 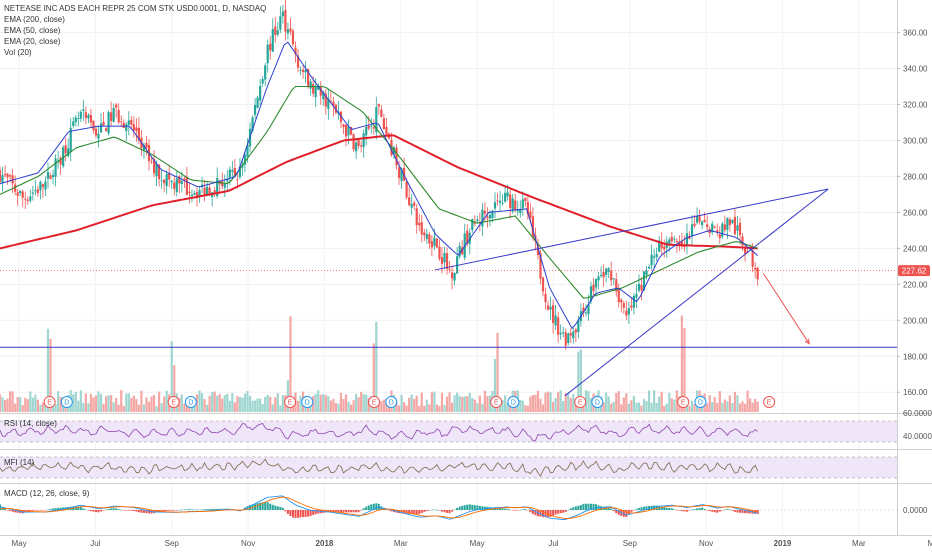 What do you see at coordinates (859, 543) in the screenshot?
I see `time-tick-label: Mar` at bounding box center [859, 543].